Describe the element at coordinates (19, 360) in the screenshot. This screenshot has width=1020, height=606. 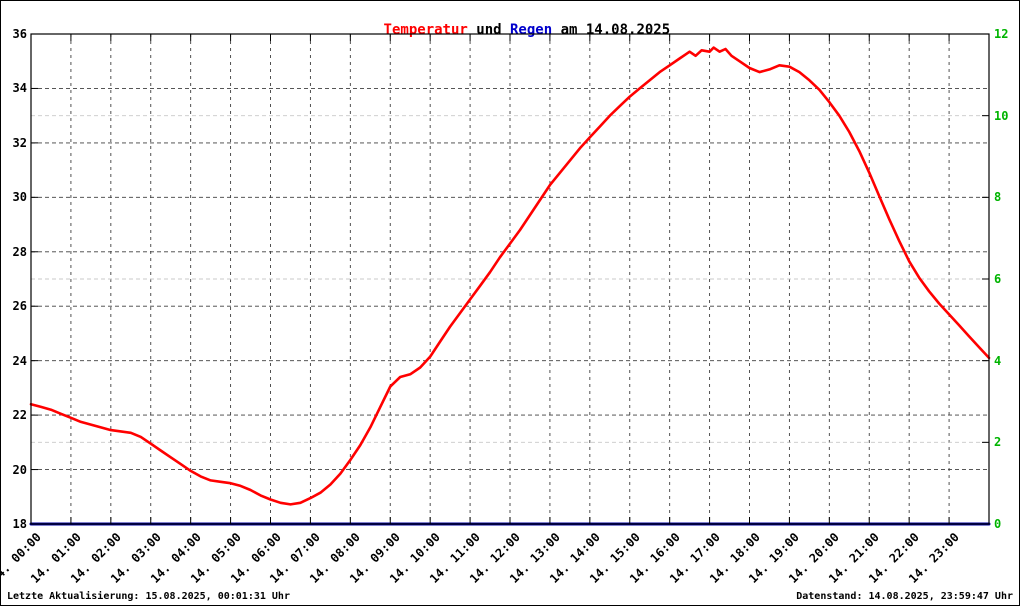
I see `y-left-tick-label: 24` at that location.